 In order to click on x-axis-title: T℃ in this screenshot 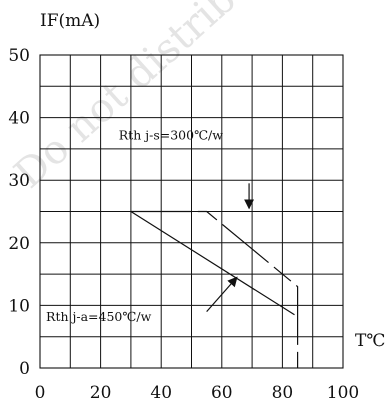, I will do `click(370, 341)`.